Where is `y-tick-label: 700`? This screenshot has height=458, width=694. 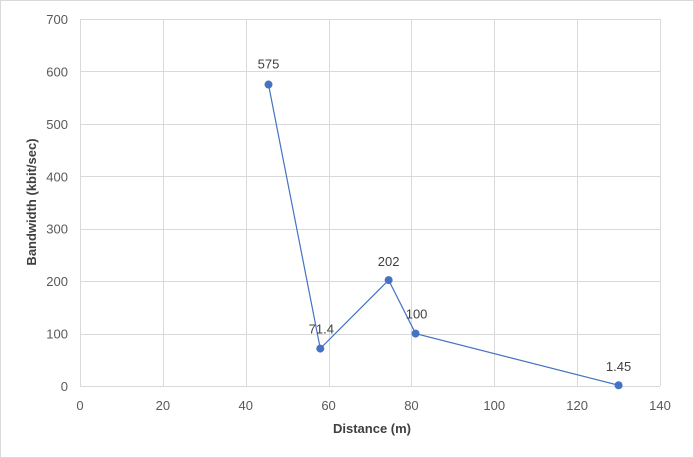 y-tick-label: 700 is located at coordinates (57, 19).